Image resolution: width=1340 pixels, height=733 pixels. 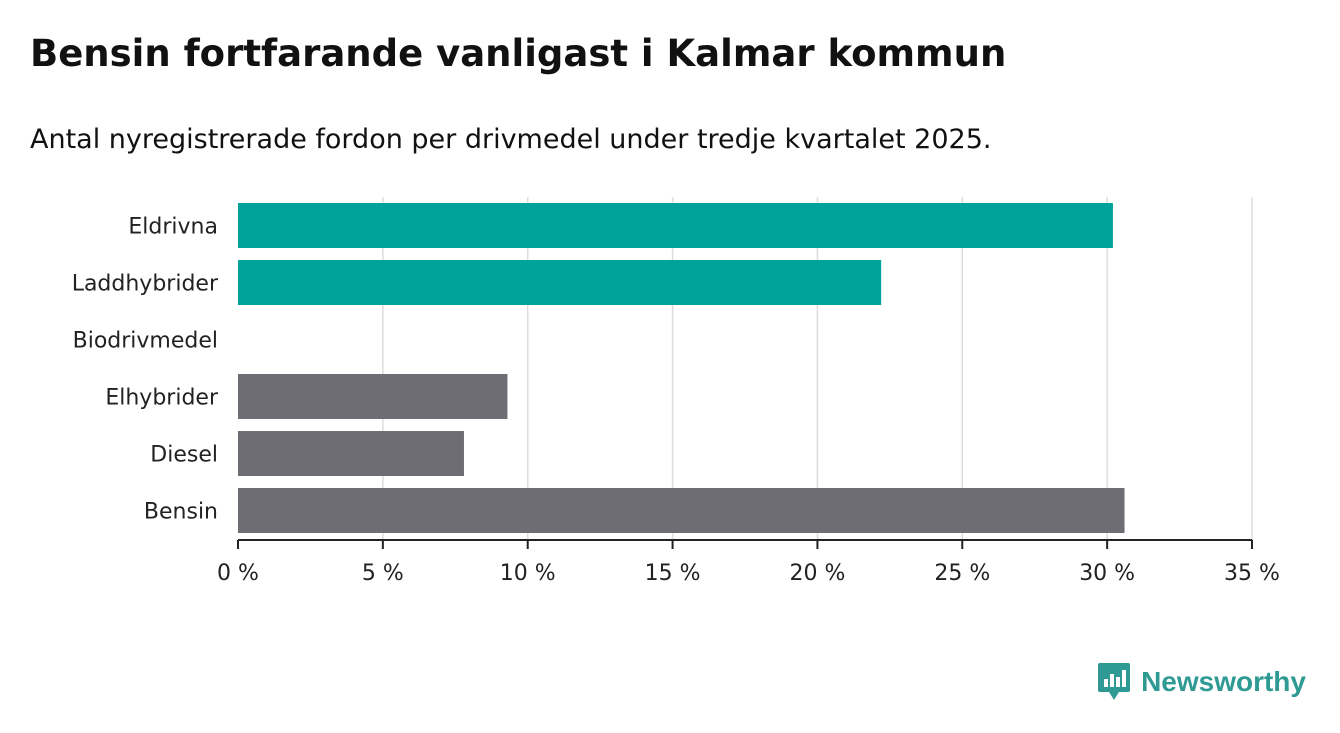 I want to click on x-tick-label: 0 %, so click(x=238, y=573).